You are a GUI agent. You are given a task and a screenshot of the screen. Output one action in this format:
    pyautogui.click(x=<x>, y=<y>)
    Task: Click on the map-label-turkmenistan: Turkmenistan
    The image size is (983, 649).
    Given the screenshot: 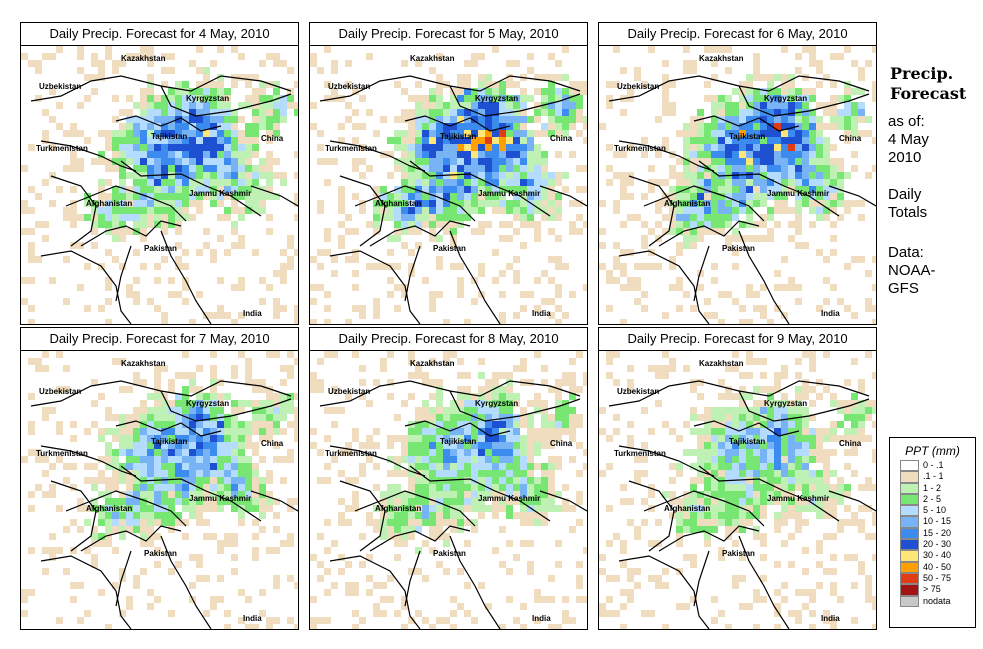 What is the action you would take?
    pyautogui.click(x=62, y=148)
    